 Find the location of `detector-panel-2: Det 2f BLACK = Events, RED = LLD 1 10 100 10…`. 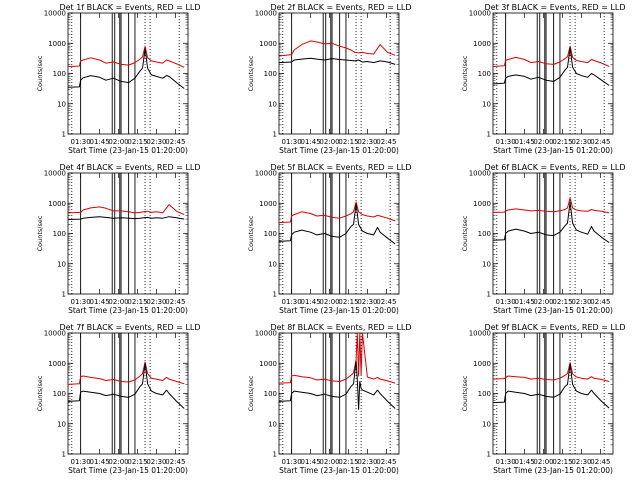

detector-panel-2: Det 2f BLACK = Events, RED = LLD 1 10 100 10… is located at coordinates (329, 79).